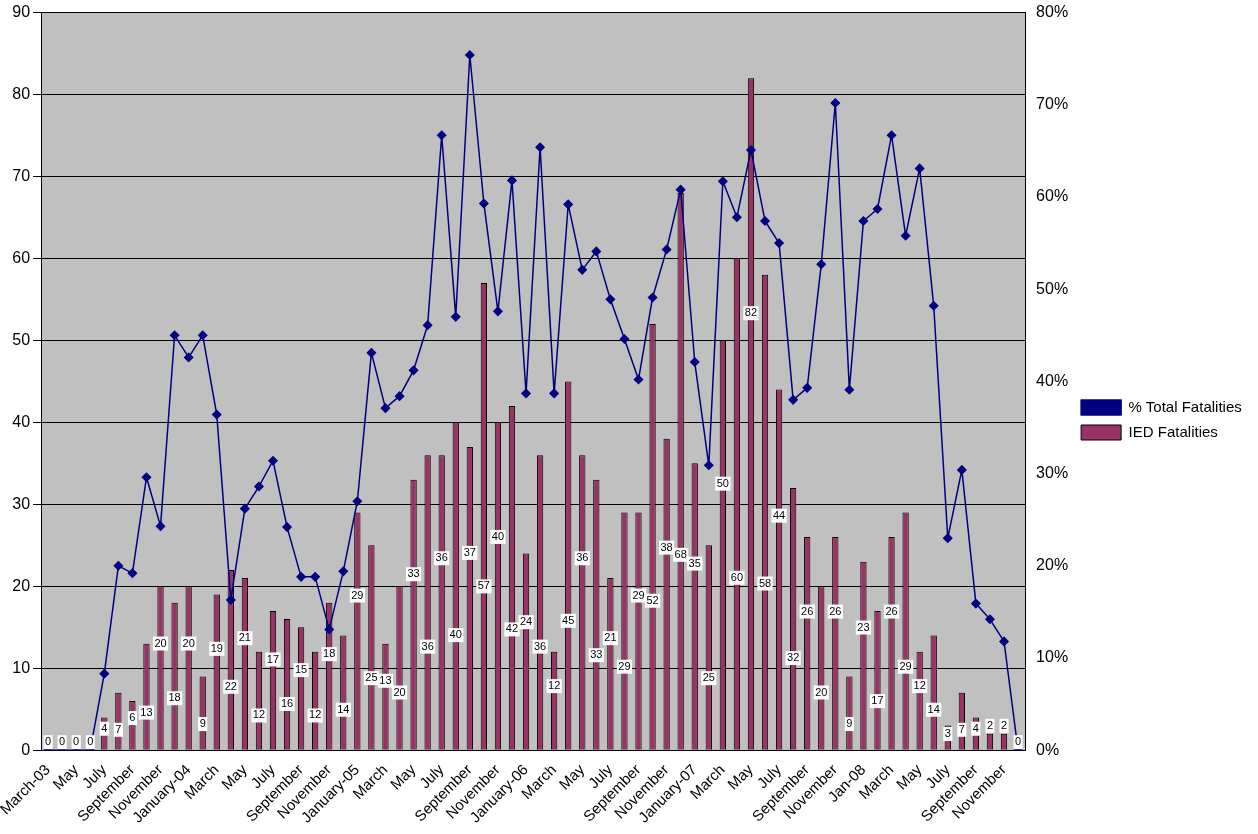 This screenshot has width=1258, height=834. What do you see at coordinates (21, 339) in the screenshot?
I see `y-tick-label: 50` at bounding box center [21, 339].